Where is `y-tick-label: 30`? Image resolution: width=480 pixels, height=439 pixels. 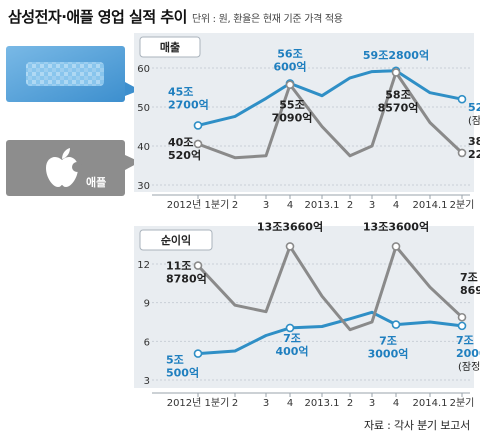
y-tick-label: 30 is located at coordinates (143, 186).